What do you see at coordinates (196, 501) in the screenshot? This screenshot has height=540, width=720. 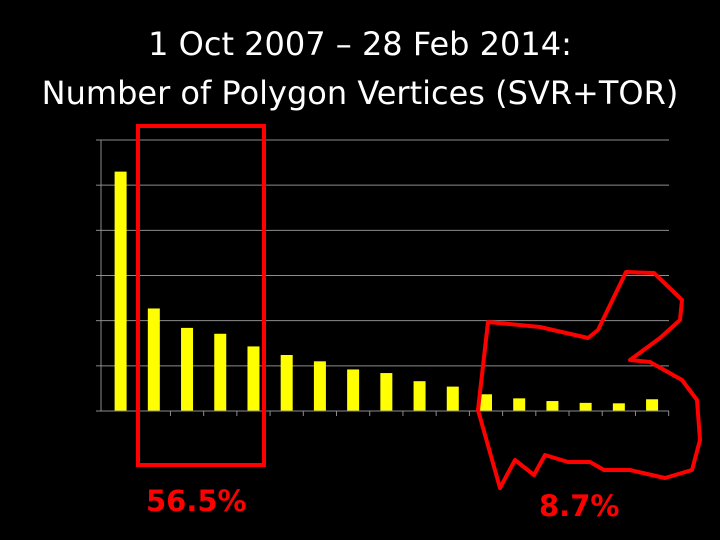 I see `annotation-left-percent: 56.5%` at bounding box center [196, 501].